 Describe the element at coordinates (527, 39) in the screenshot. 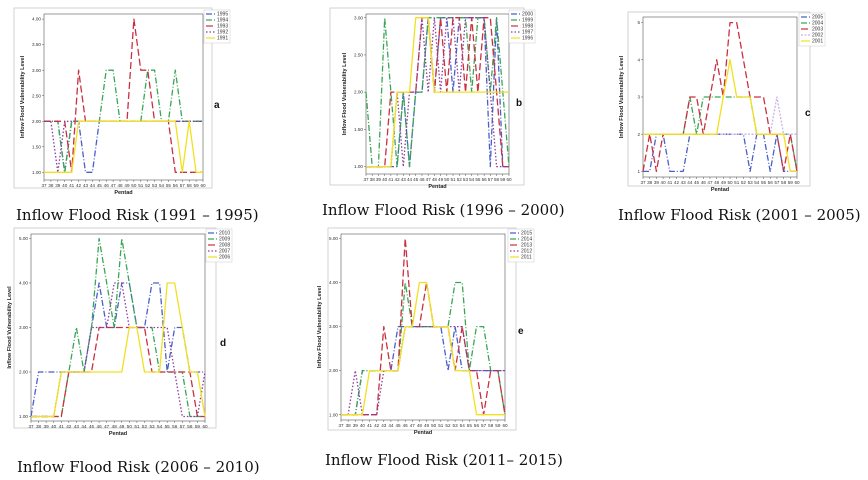

I see `legend-label: 1996` at that location.